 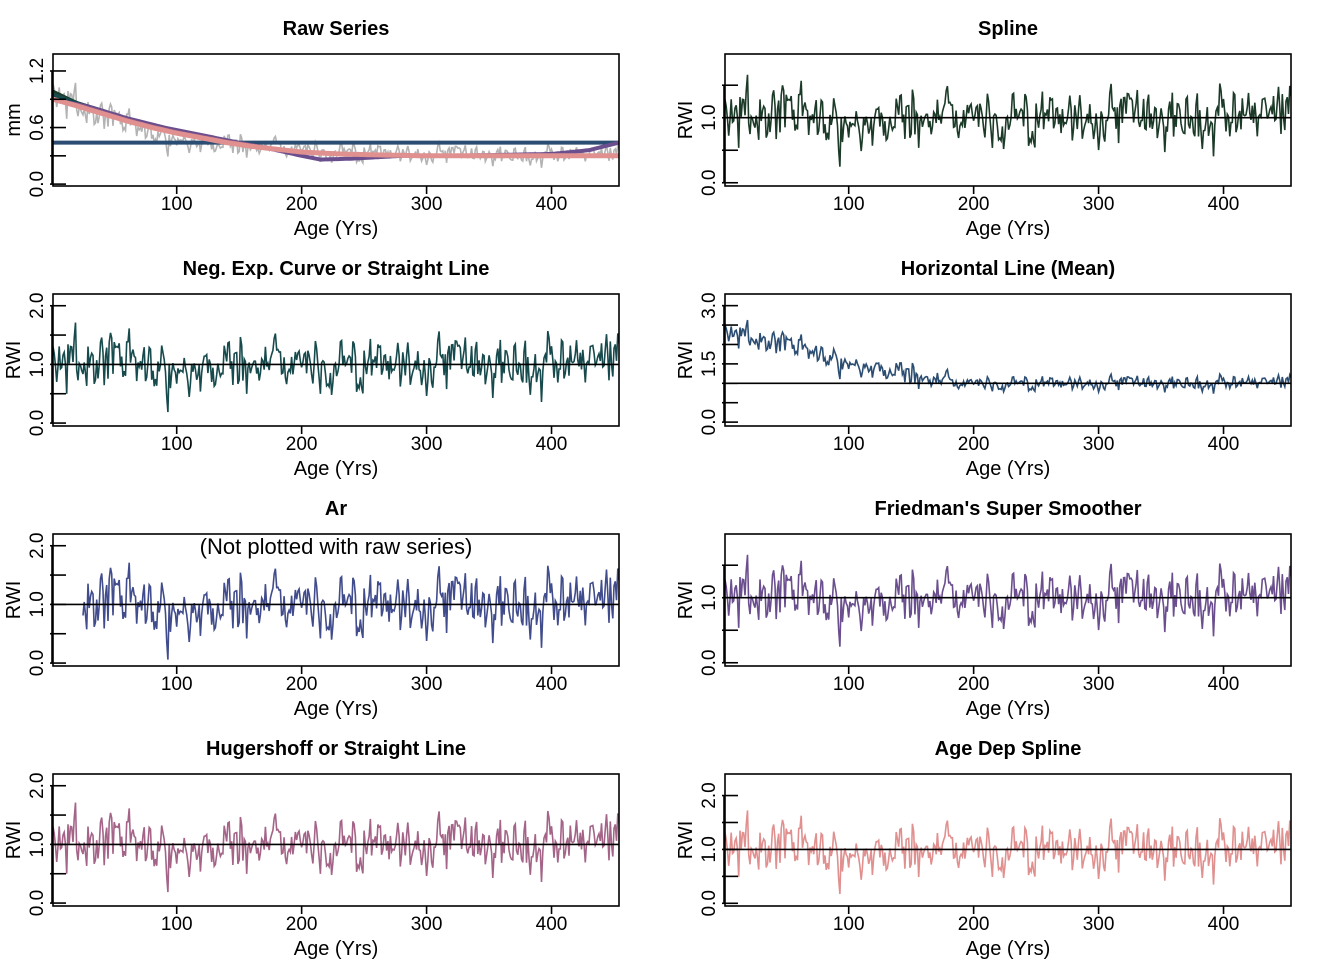 What do you see at coordinates (336, 509) in the screenshot?
I see `panel-title: Ar` at bounding box center [336, 509].